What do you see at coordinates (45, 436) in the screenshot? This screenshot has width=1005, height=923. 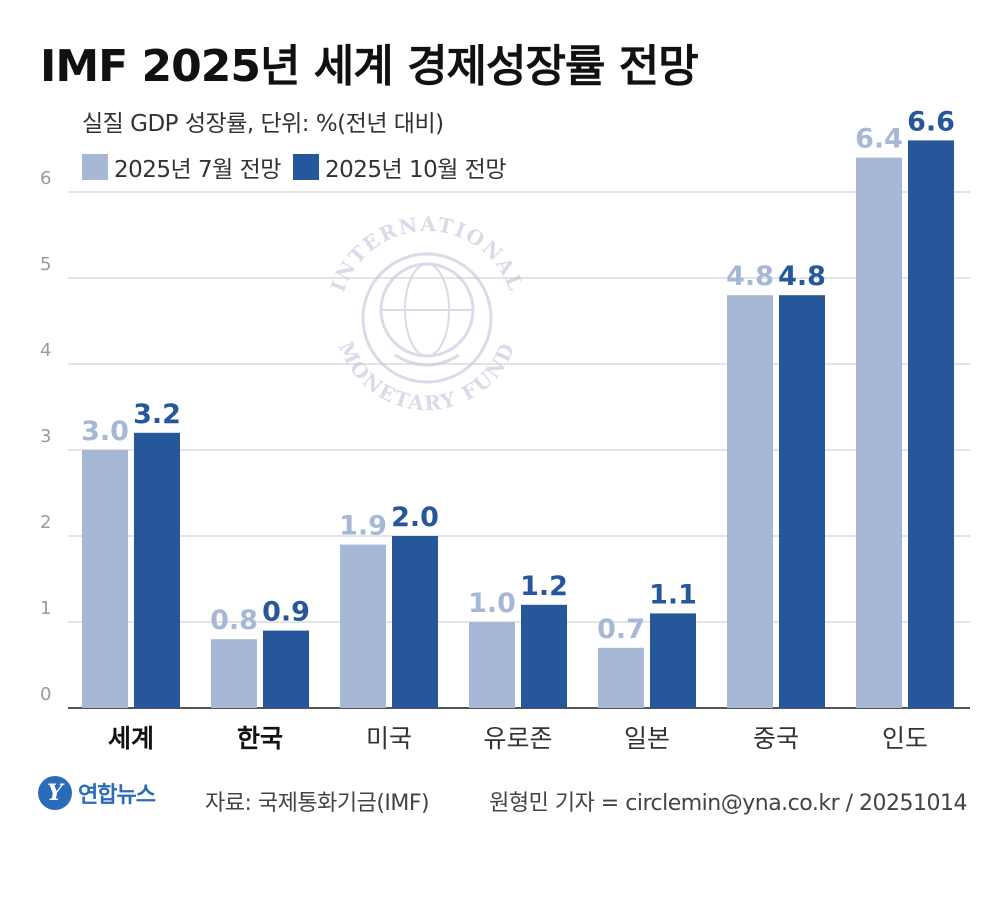 I see `y-tick-label-3: 3` at bounding box center [45, 436].